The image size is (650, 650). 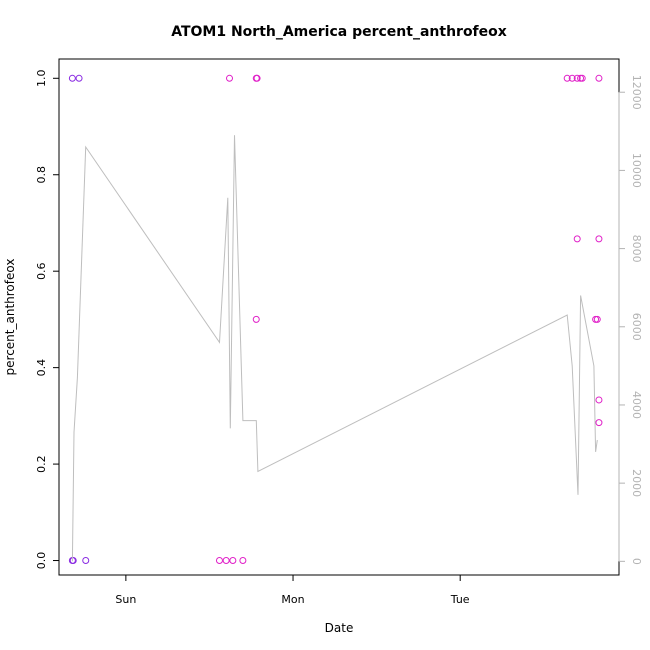 I want to click on y-tick-label: 0.6, so click(x=41, y=271).